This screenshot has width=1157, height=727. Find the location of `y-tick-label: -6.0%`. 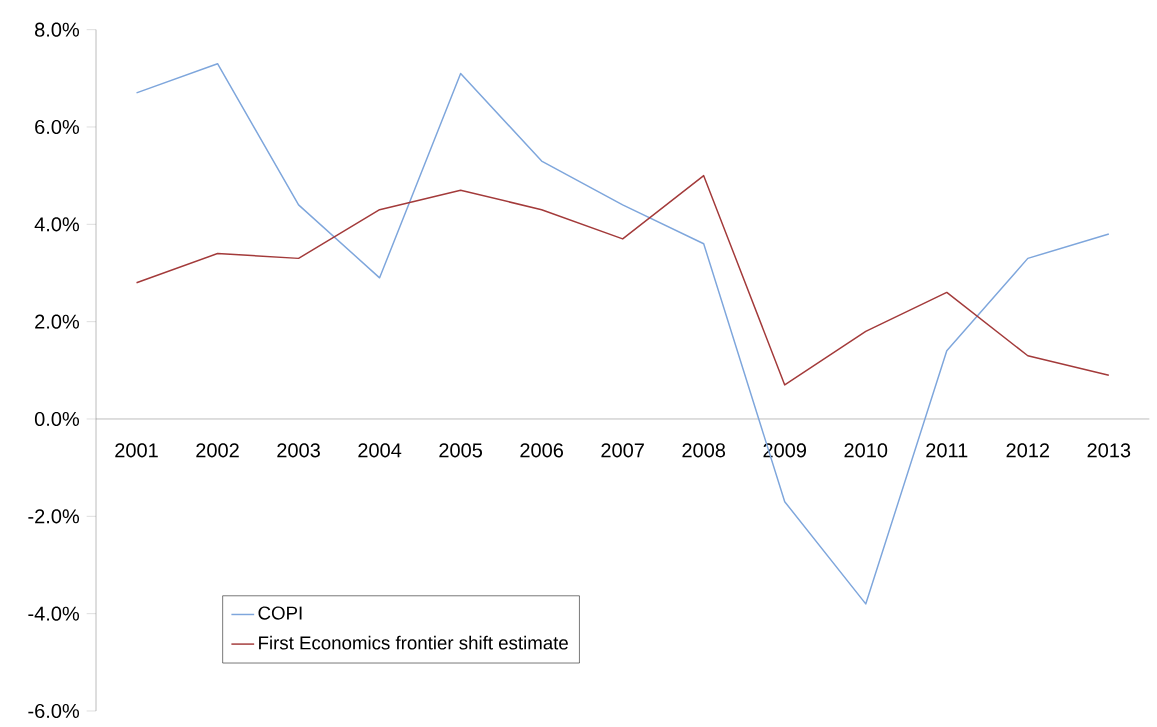

y-tick-label: -6.0% is located at coordinates (54, 711).